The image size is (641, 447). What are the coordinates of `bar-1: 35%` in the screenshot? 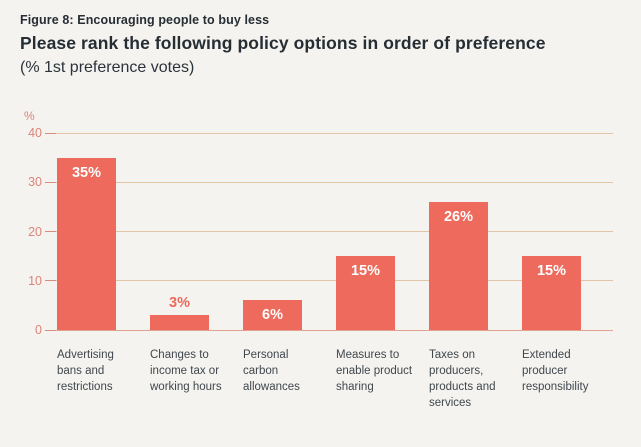 It's located at (86, 244).